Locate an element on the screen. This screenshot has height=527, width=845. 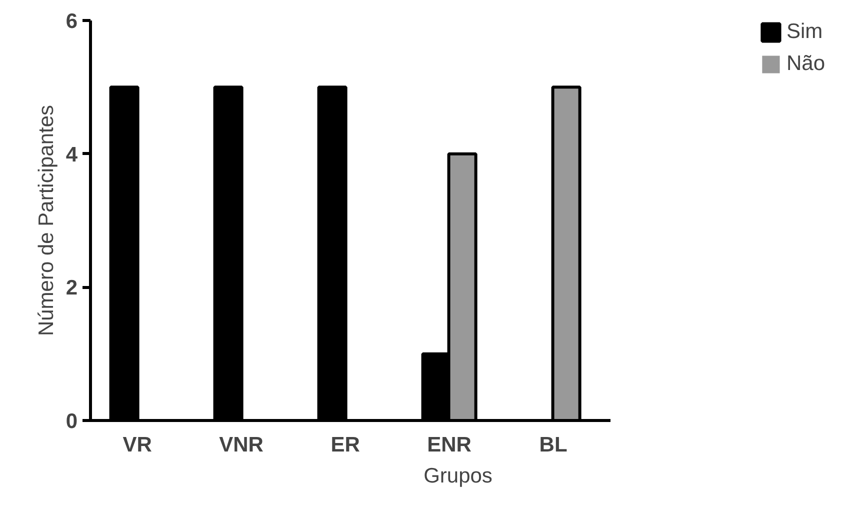
x-axis-title: Grupos is located at coordinates (458, 476).